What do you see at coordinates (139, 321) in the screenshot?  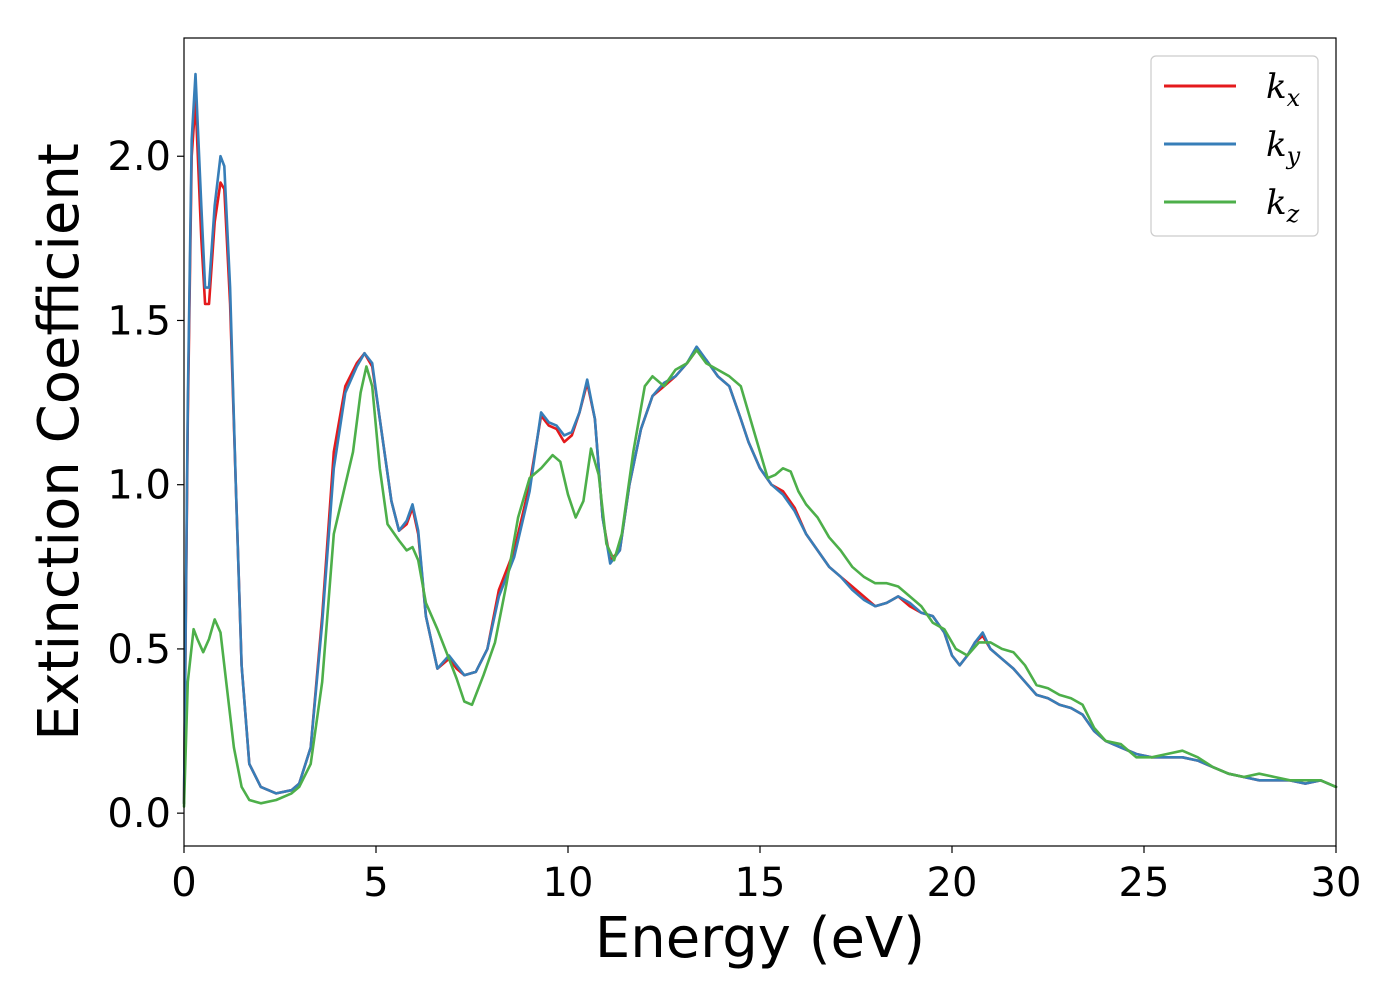 I see `y-tick-label: 1.5` at bounding box center [139, 321].